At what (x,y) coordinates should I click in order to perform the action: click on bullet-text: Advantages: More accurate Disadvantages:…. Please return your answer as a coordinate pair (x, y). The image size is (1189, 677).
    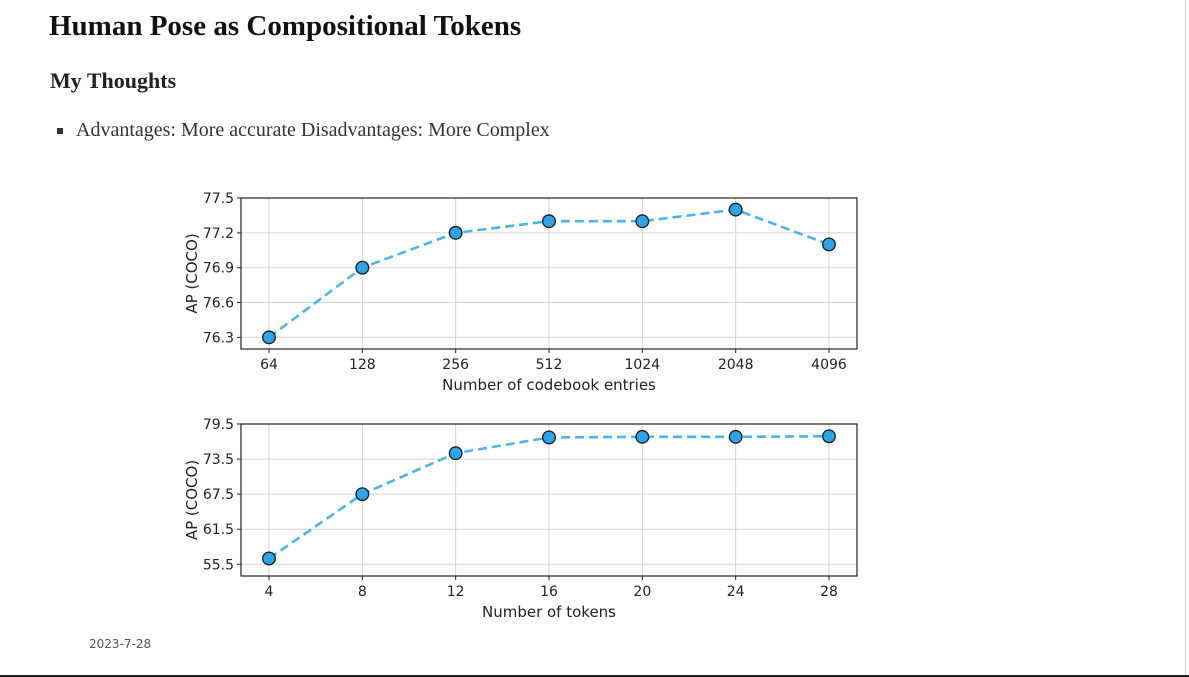
    Looking at the image, I should click on (313, 130).